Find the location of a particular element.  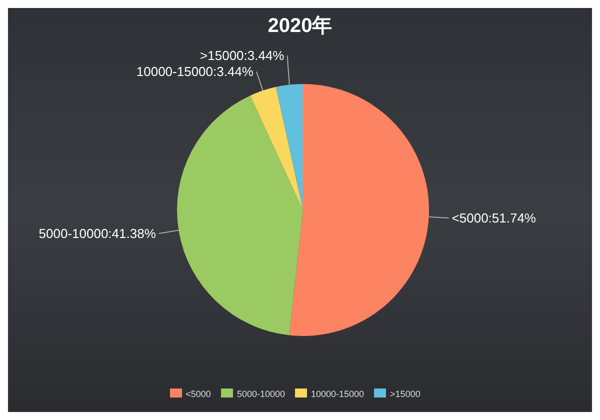

chart-title: 2020年 is located at coordinates (300, 26).